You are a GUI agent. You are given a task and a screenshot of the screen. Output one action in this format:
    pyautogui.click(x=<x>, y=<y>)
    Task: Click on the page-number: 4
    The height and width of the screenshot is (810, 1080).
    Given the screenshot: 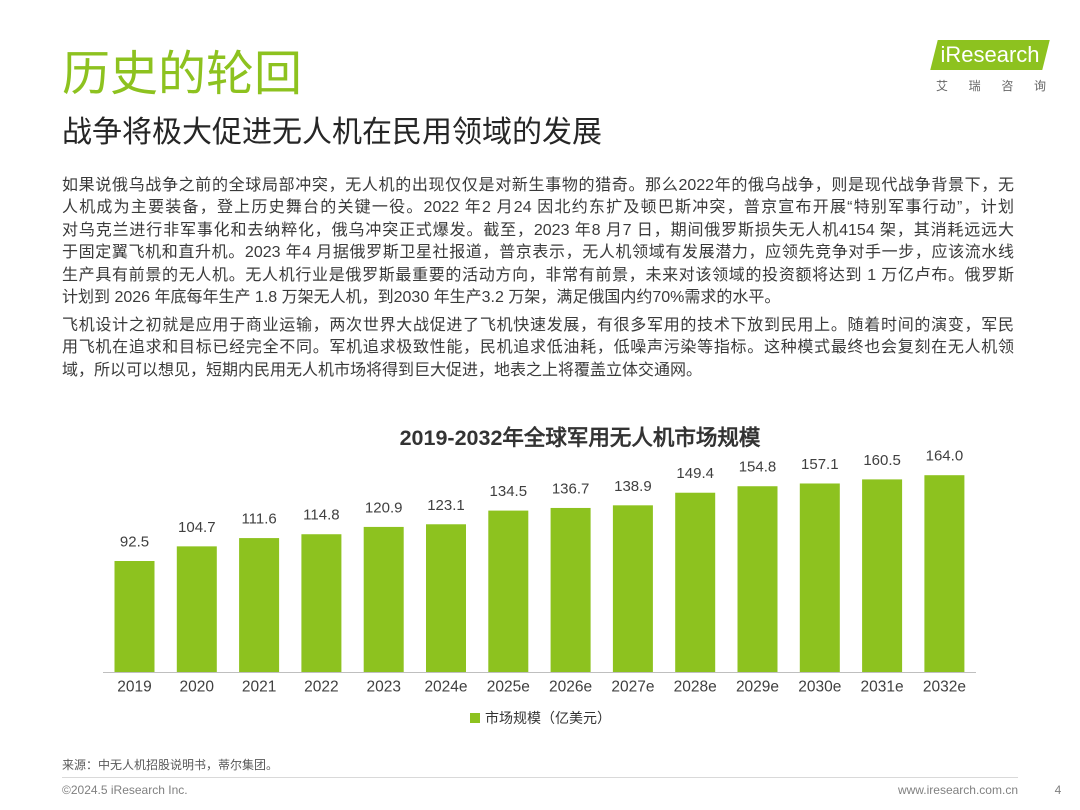 What is the action you would take?
    pyautogui.click(x=1058, y=790)
    